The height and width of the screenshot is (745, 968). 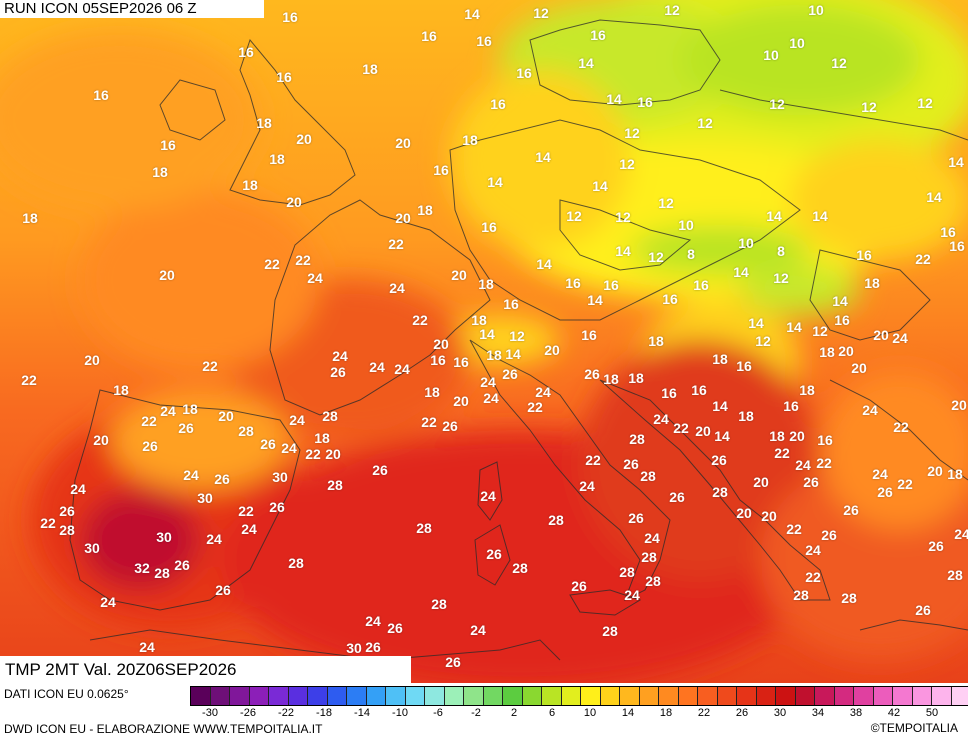 I want to click on legend-tick: 2, so click(x=514, y=713).